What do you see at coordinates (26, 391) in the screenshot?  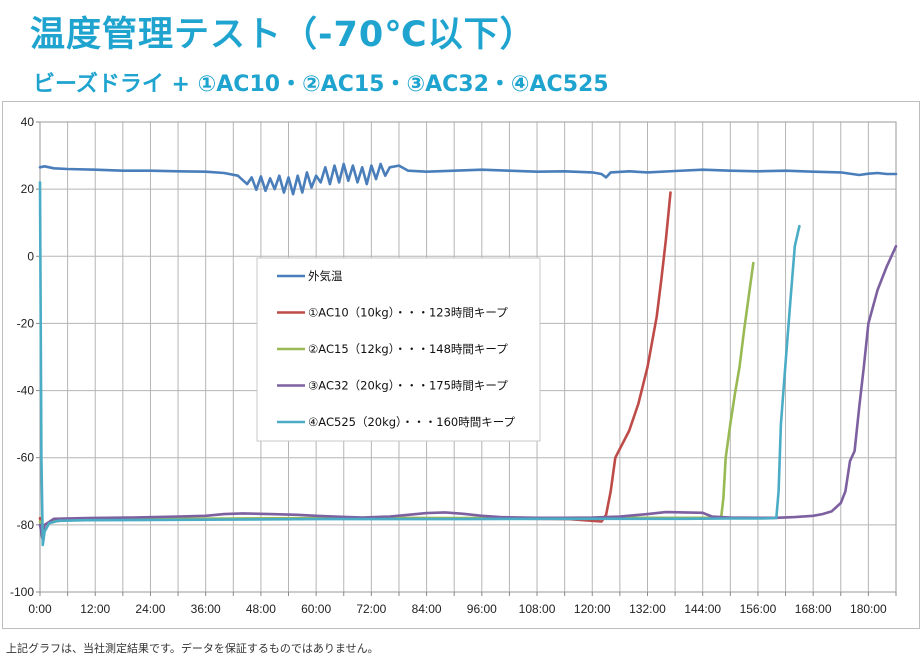 I see `y-tick-label: -40` at bounding box center [26, 391].